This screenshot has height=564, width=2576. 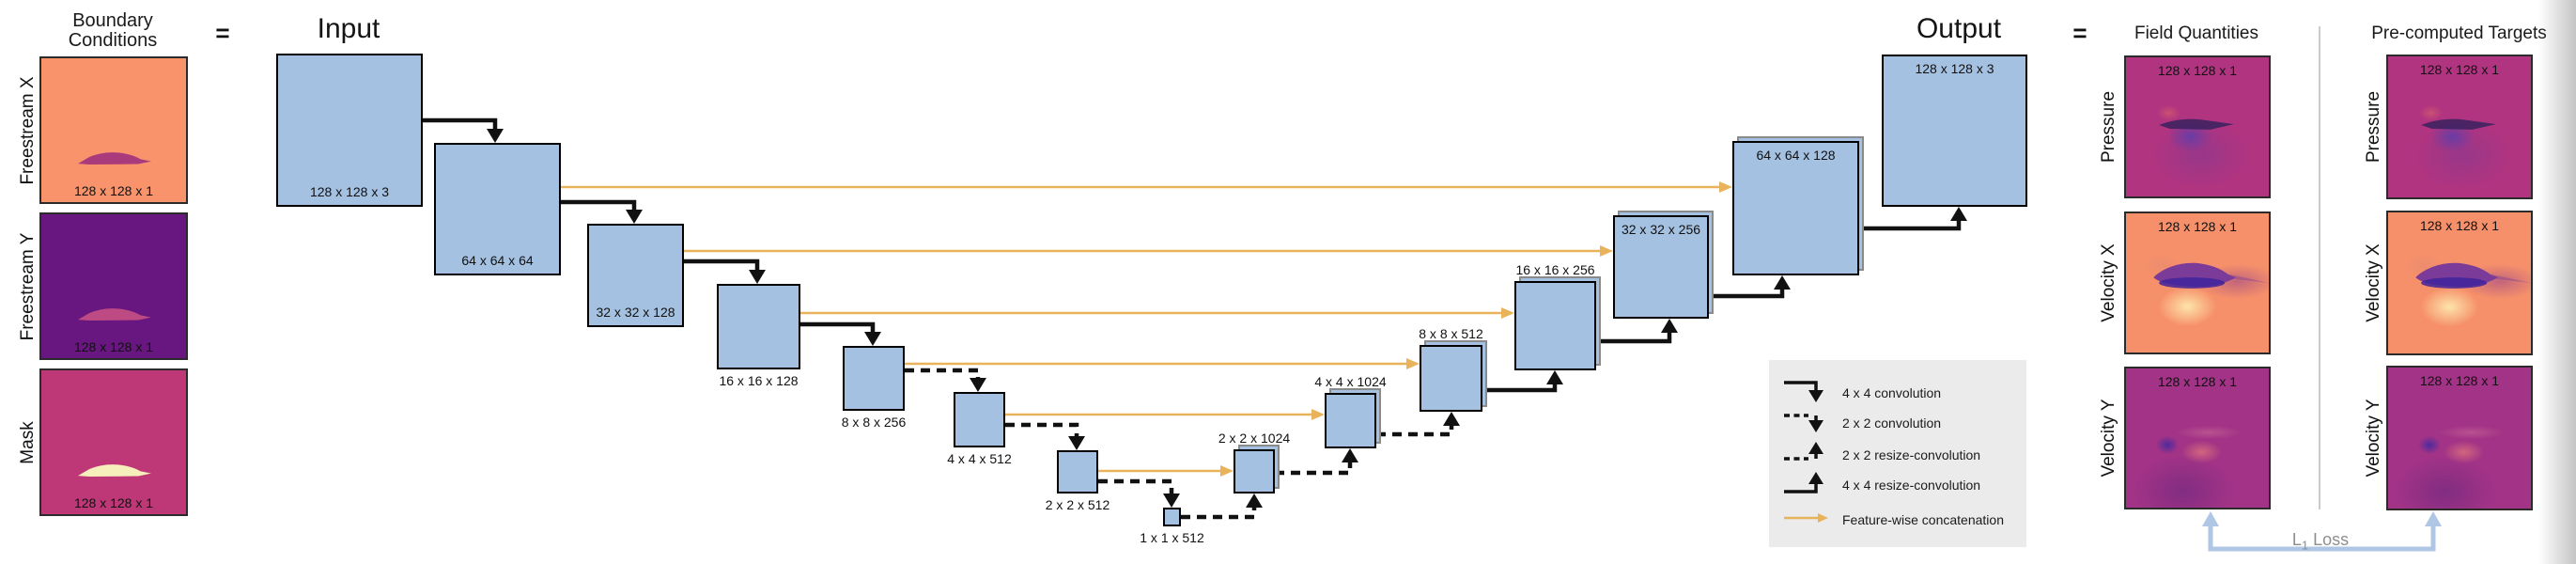 I want to click on mask-row-label: Mask, so click(x=28, y=442).